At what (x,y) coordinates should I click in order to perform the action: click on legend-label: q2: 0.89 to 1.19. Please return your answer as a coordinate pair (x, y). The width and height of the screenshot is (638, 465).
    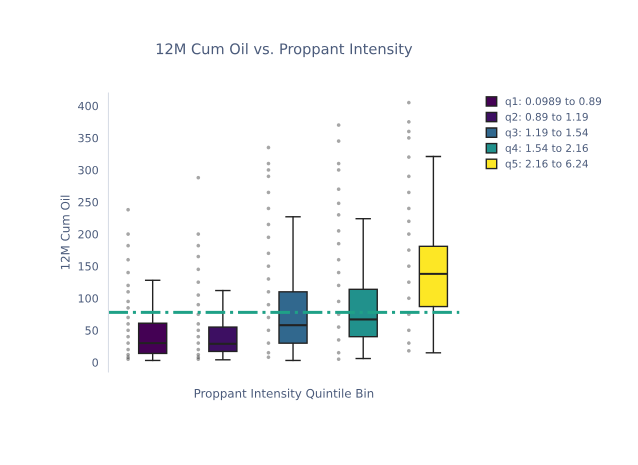
    Looking at the image, I should click on (547, 117).